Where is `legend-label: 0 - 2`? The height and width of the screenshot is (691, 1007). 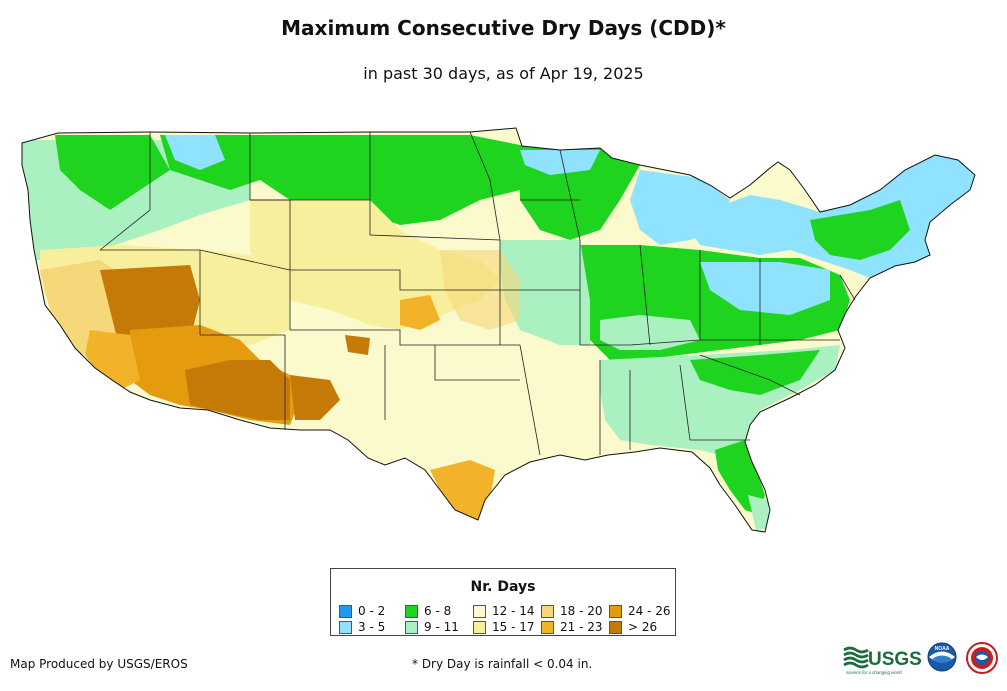 legend-label: 0 - 2 is located at coordinates (372, 611).